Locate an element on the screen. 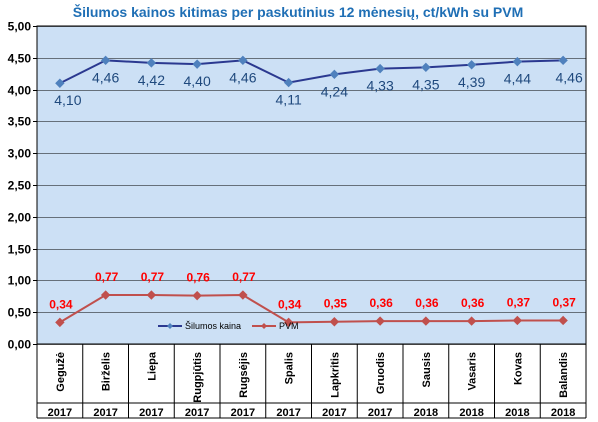 This screenshot has height=422, width=598. y-tick-label: 2,50 is located at coordinates (20, 186).